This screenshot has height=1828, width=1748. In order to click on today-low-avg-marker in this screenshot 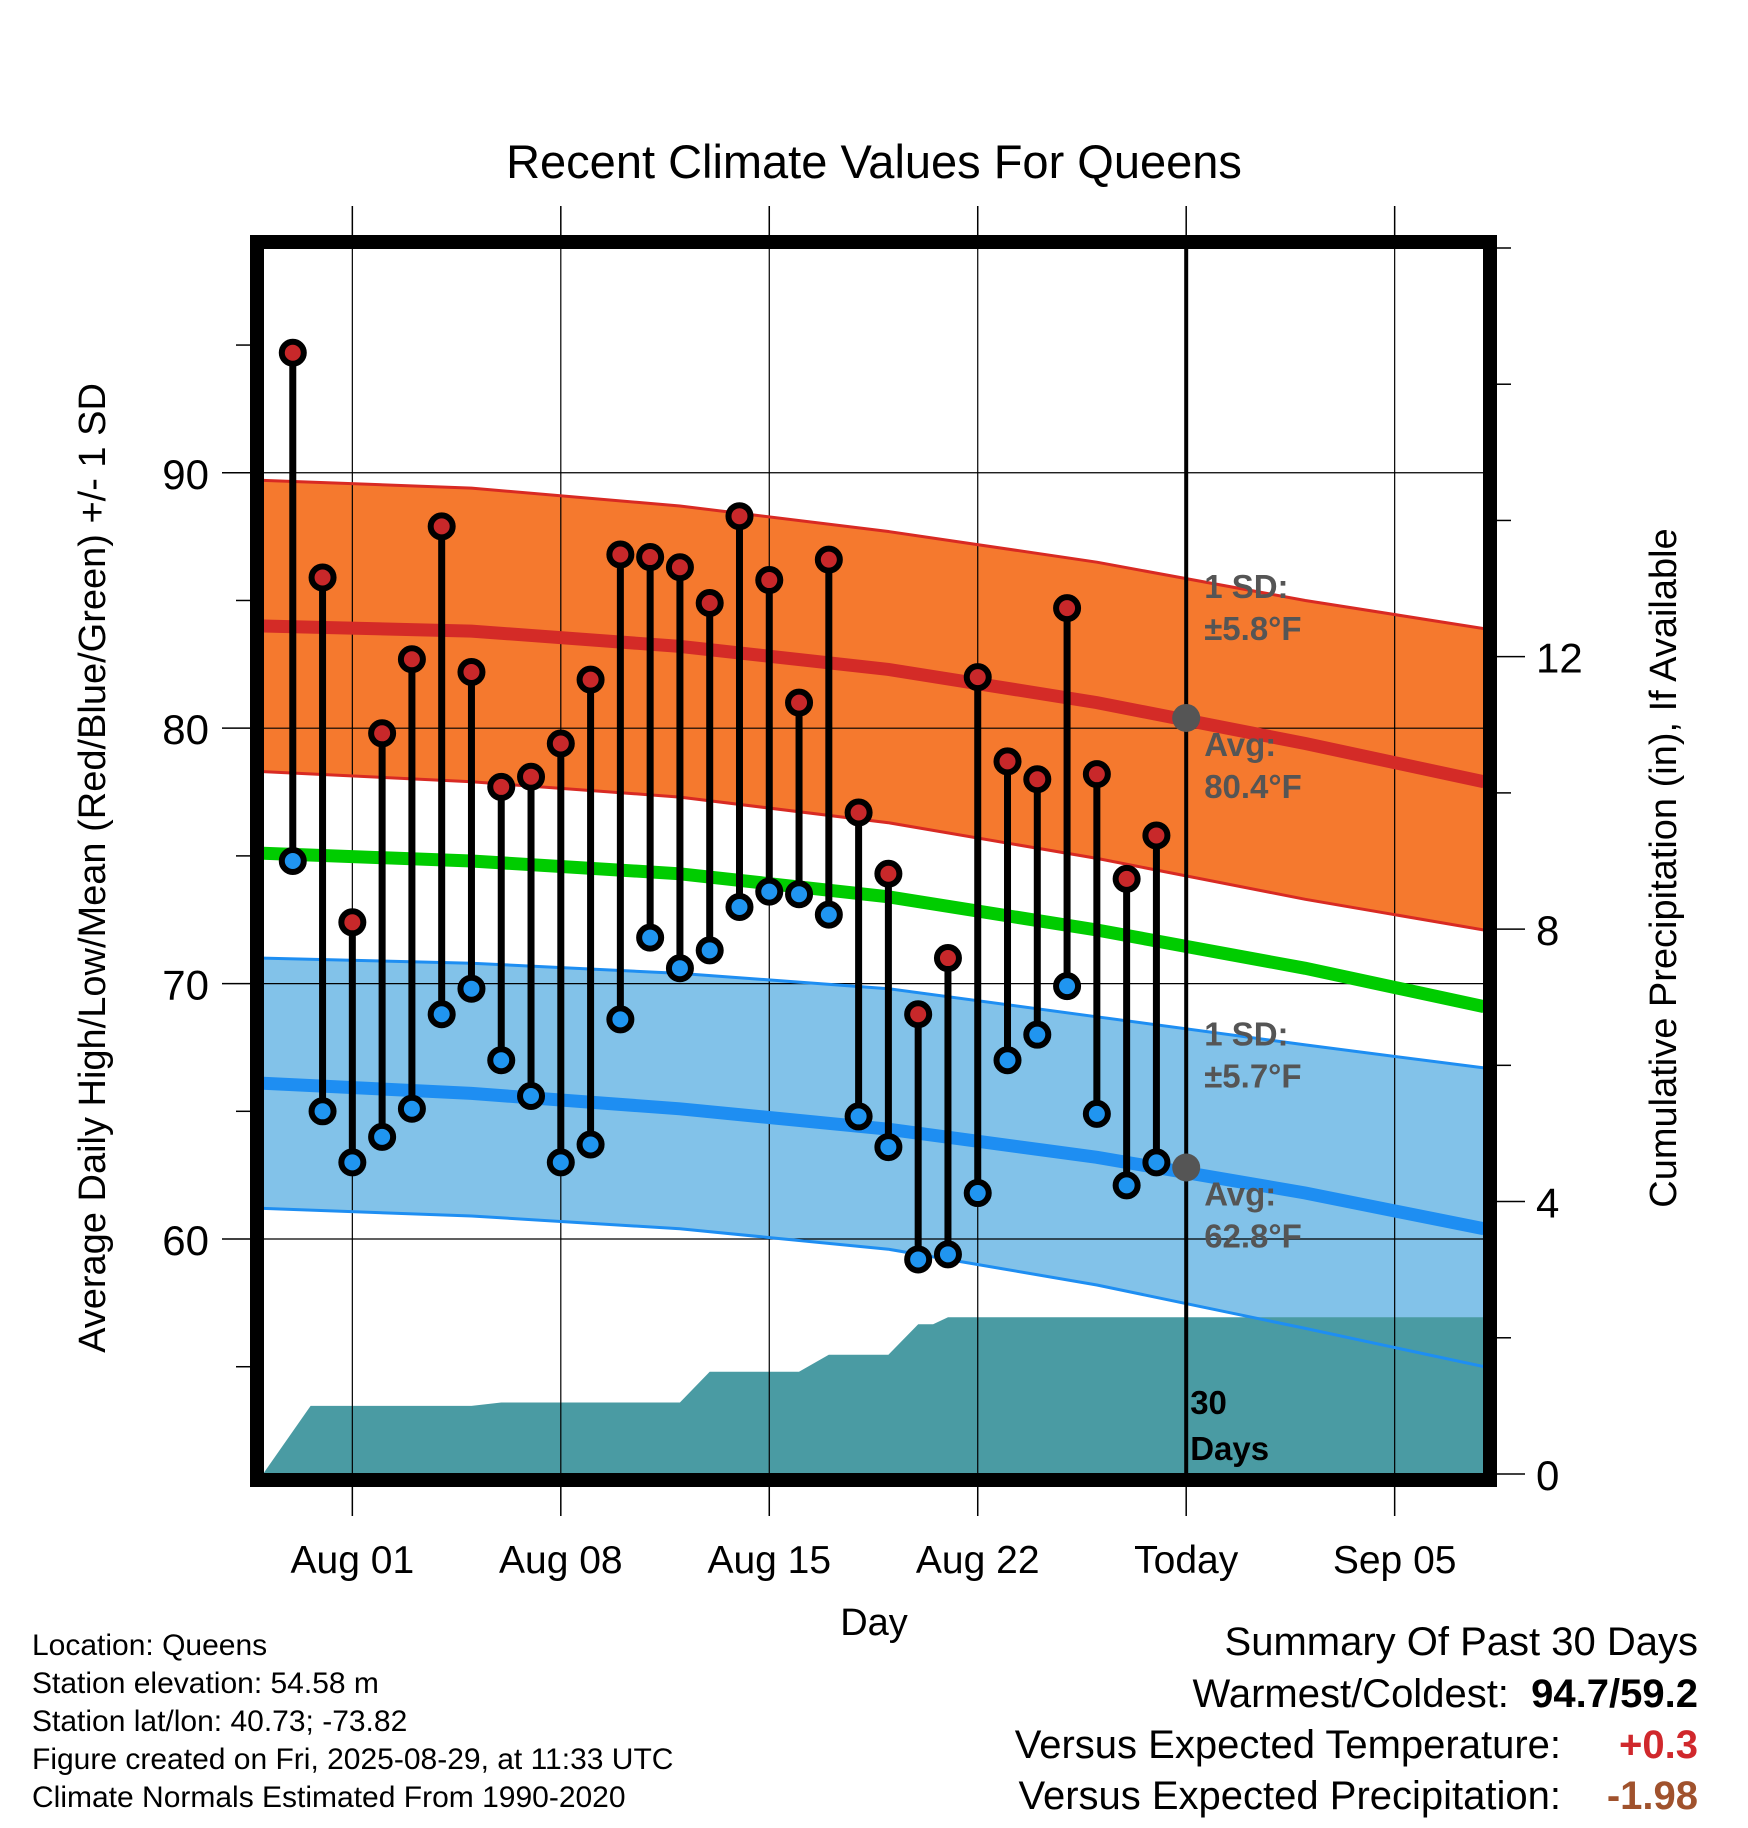, I will do `click(1186, 1167)`.